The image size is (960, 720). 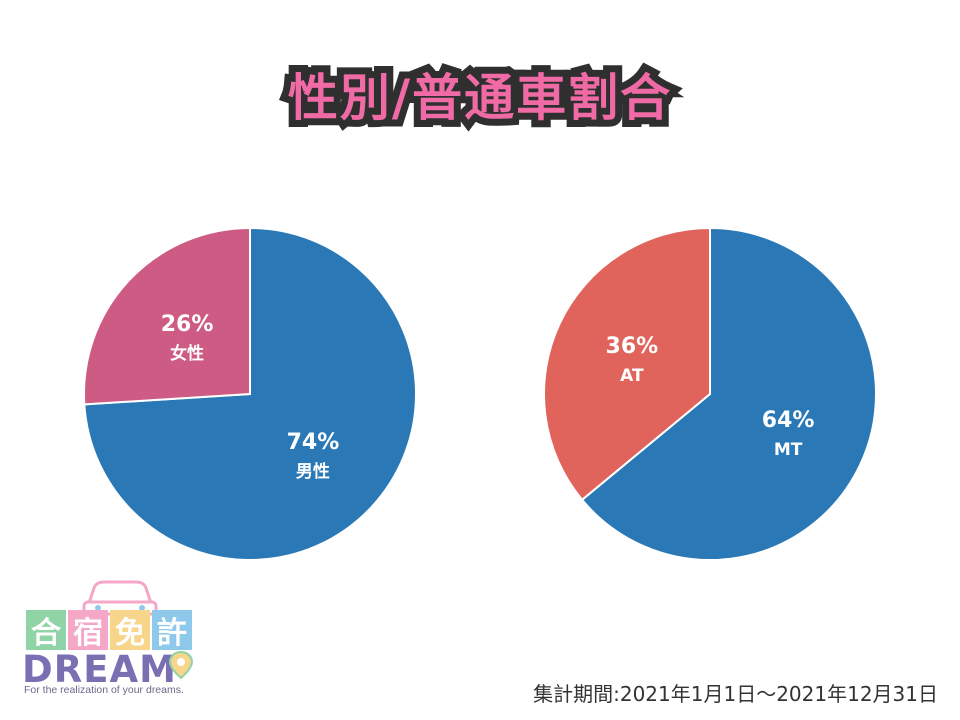 What do you see at coordinates (181, 665) in the screenshot?
I see `map-pin-icon` at bounding box center [181, 665].